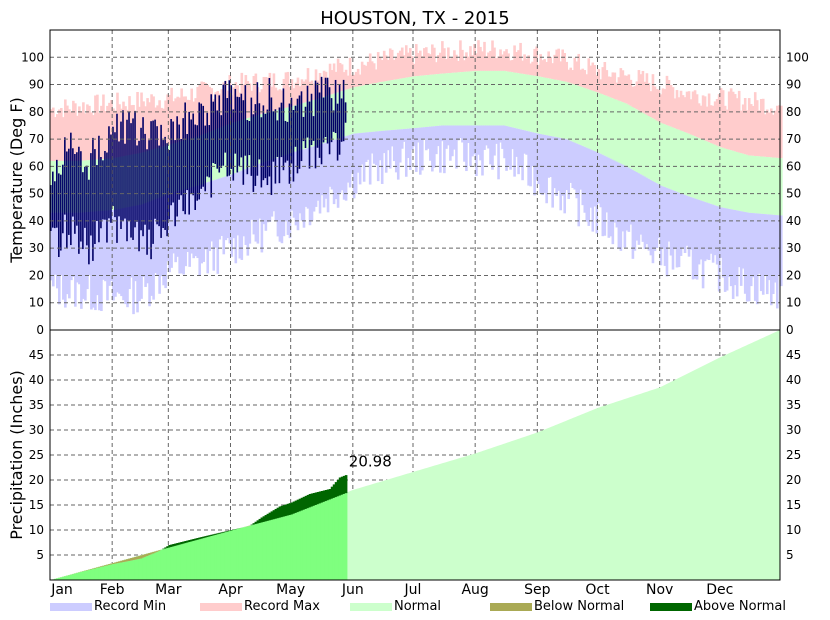  What do you see at coordinates (290, 590) in the screenshot?
I see `month-label: May` at bounding box center [290, 590].